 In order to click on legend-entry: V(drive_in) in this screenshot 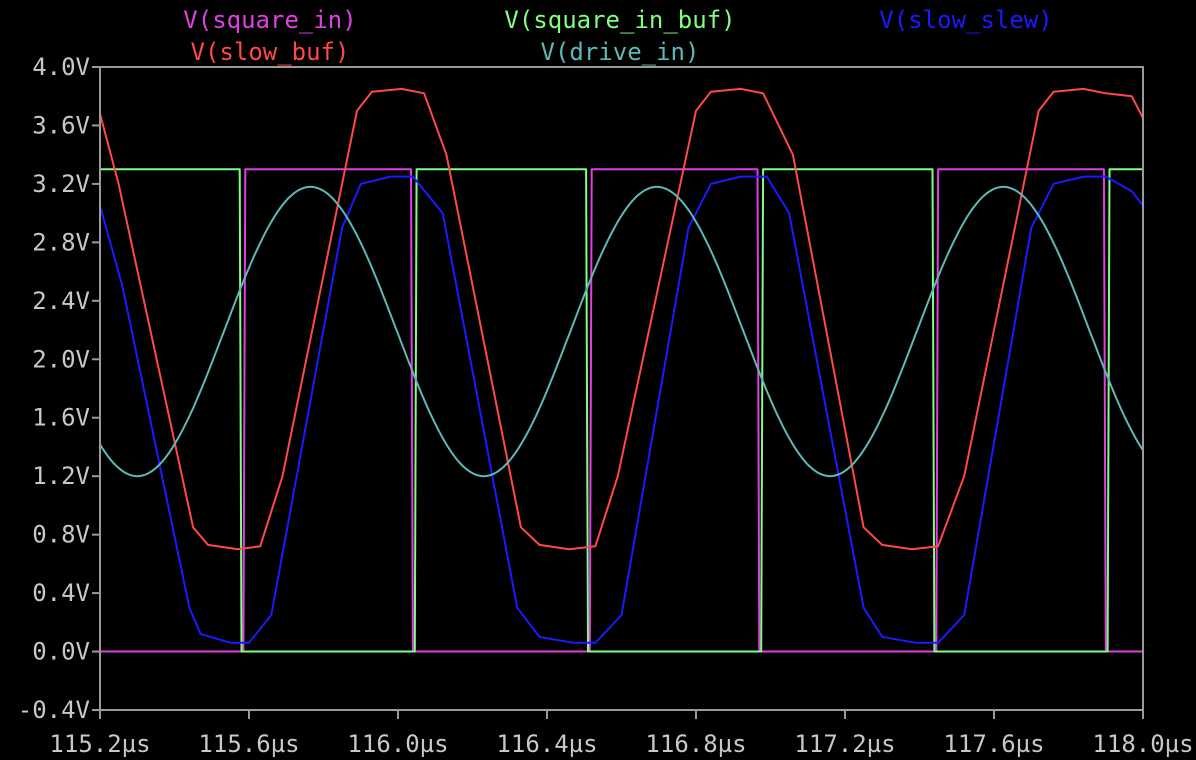, I will do `click(620, 52)`.